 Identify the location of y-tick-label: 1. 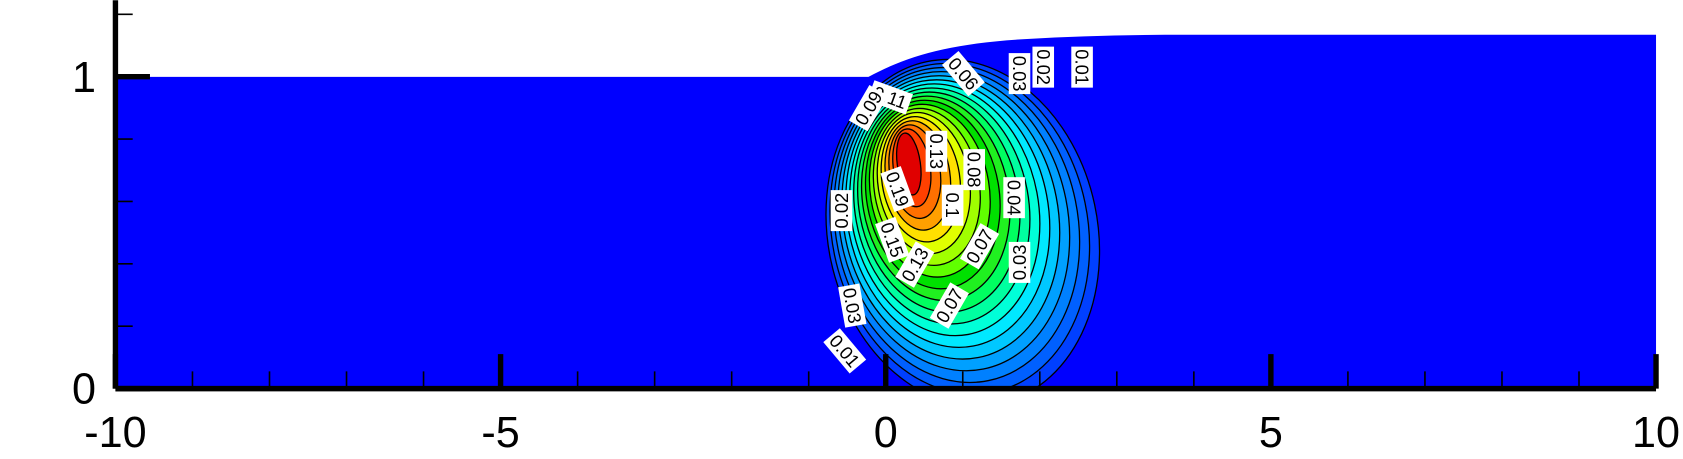
(84, 78).